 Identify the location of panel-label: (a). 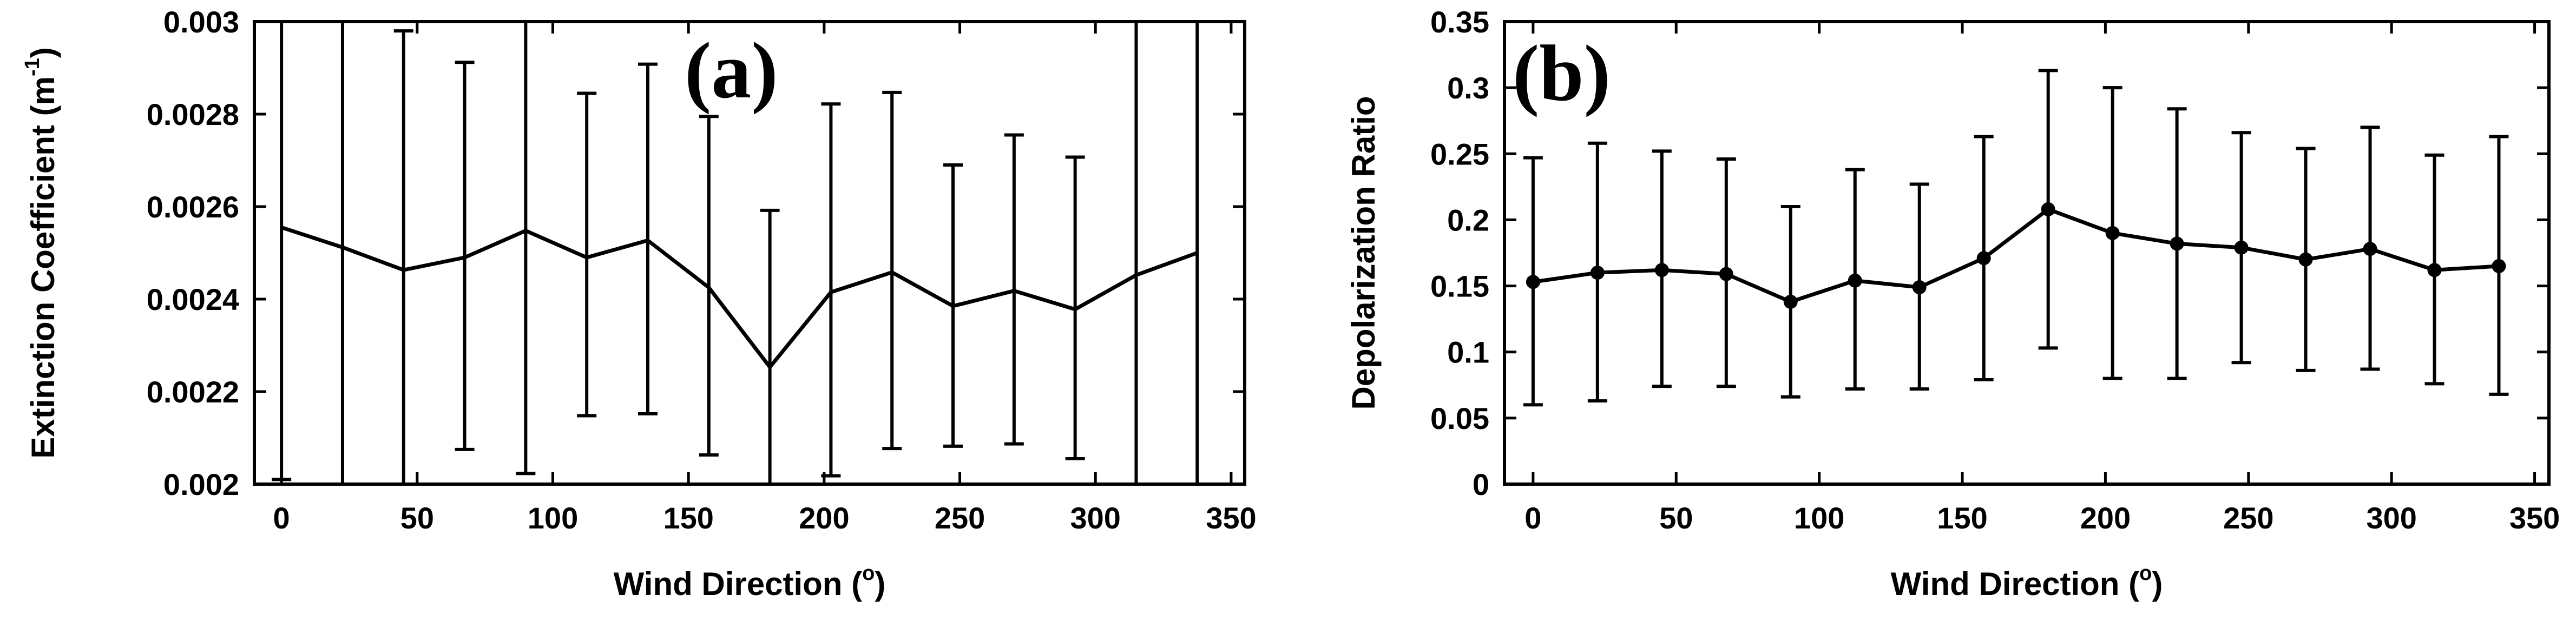
(731, 71).